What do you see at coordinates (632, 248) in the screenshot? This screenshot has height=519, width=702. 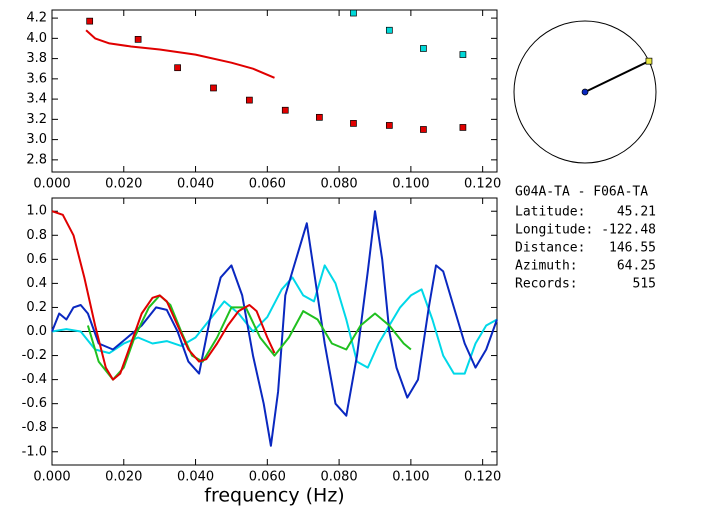 I see `info-value: 146.55` at bounding box center [632, 248].